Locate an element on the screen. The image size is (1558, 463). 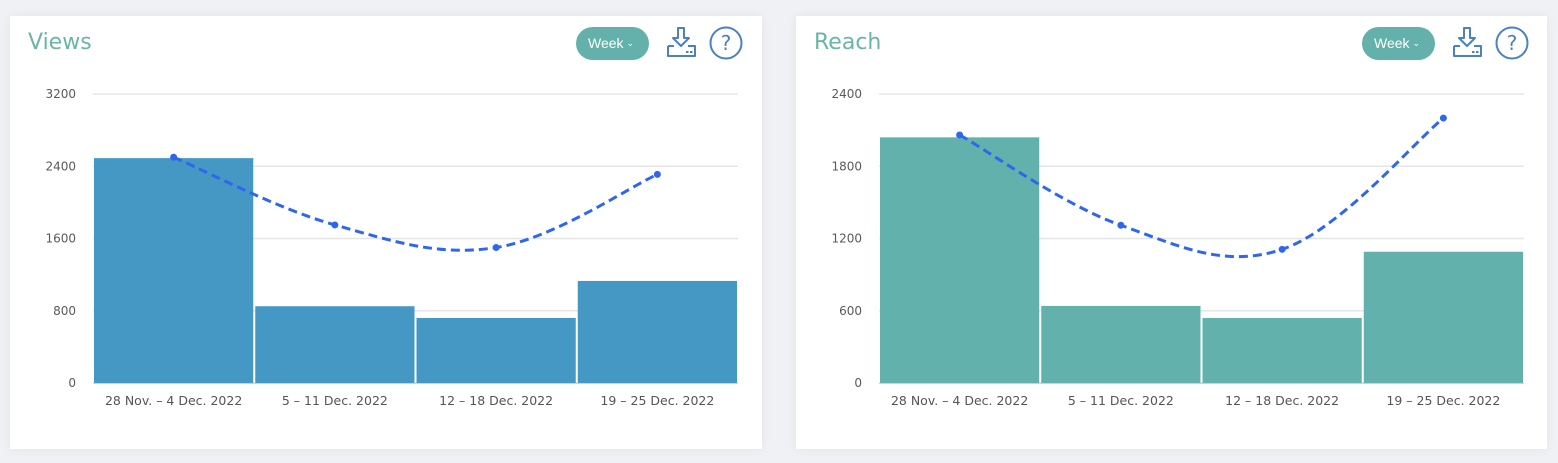
y-tick-label: 600 is located at coordinates (850, 311).